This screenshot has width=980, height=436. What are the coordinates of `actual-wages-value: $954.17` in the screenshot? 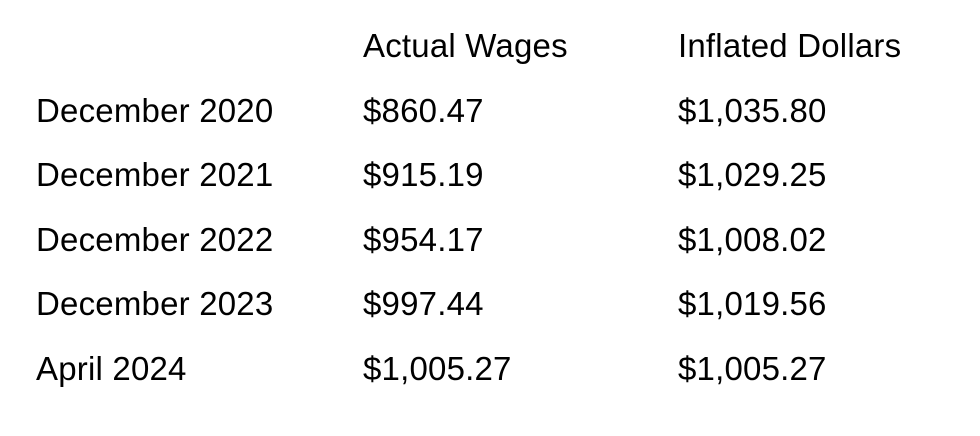 It's located at (423, 239).